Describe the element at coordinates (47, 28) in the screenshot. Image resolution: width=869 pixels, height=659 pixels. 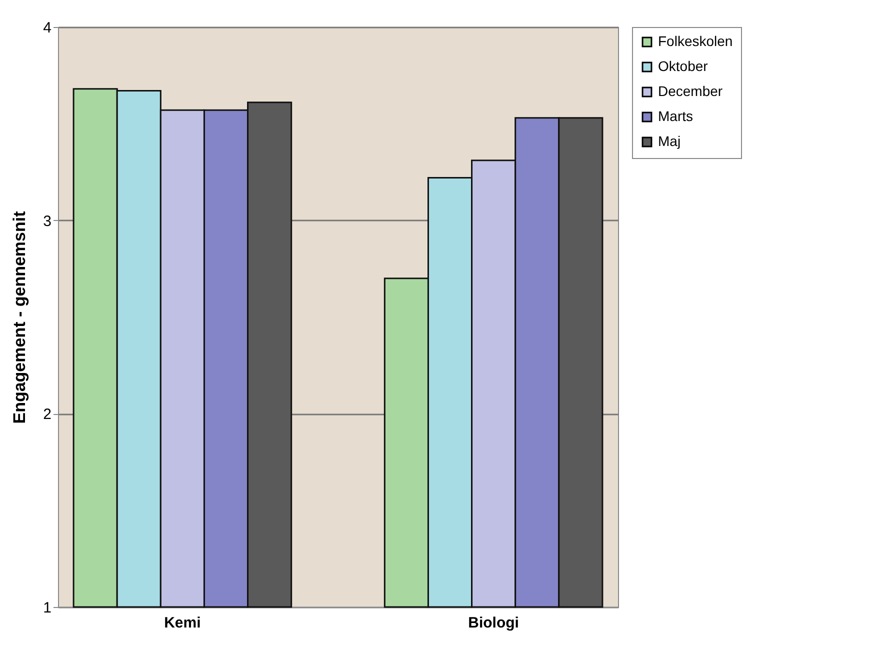
I see `y-tick-label: 4` at that location.